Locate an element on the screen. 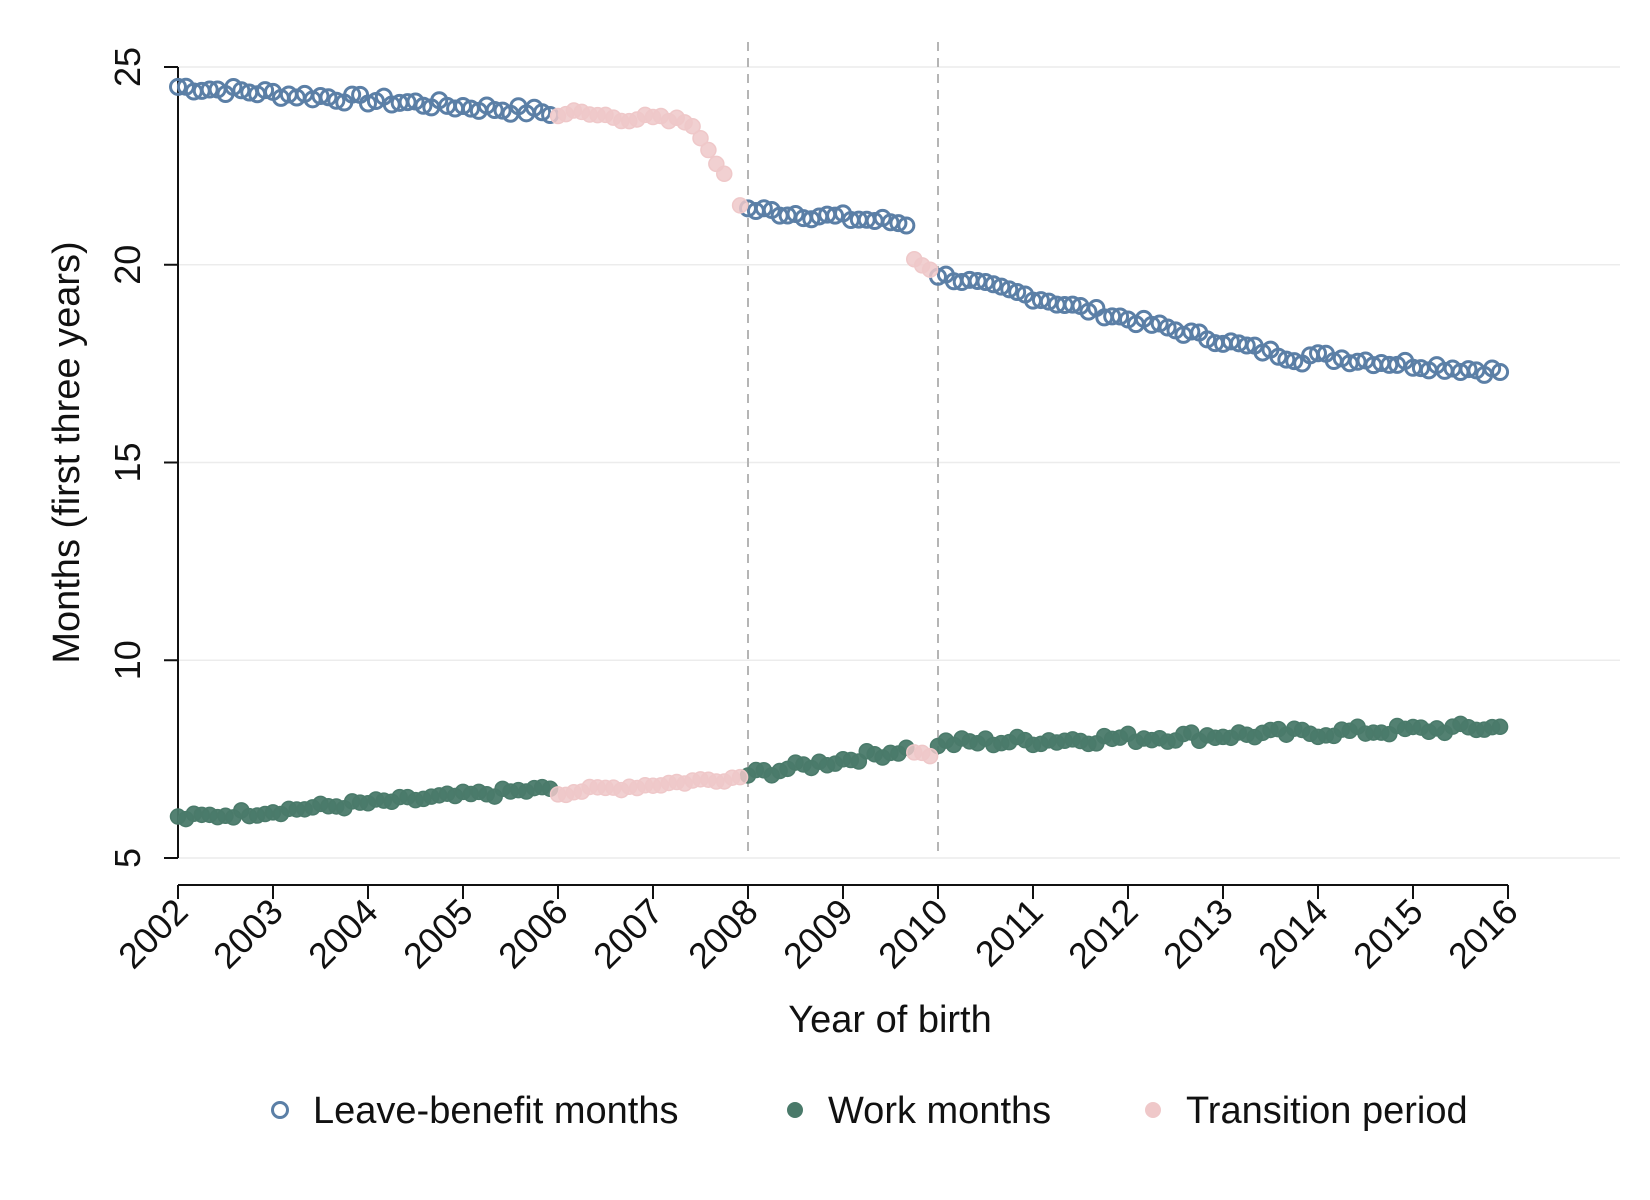  x-axis-title: Year of birth is located at coordinates (890, 1020).